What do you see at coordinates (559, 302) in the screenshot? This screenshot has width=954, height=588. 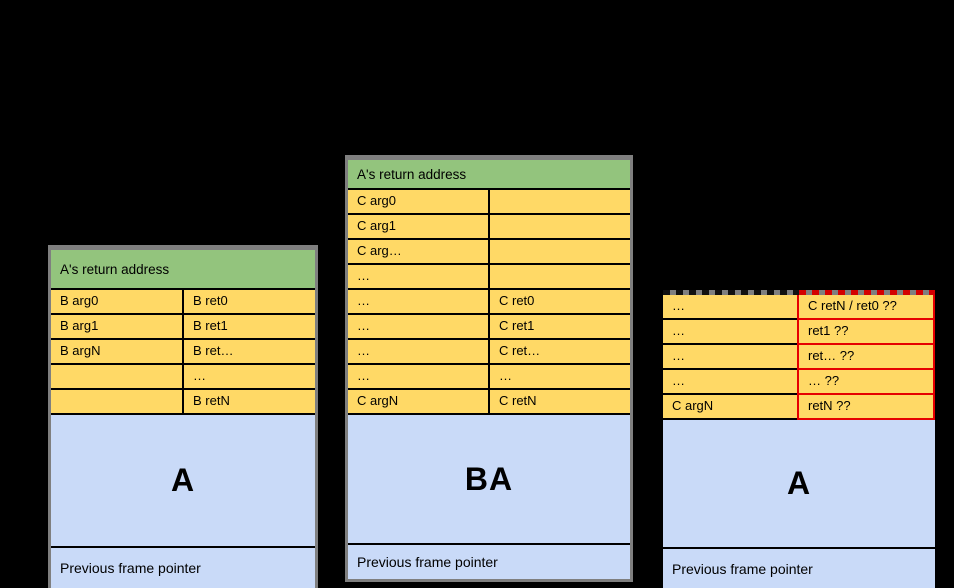 I see `ret-cell: C ret0` at bounding box center [559, 302].